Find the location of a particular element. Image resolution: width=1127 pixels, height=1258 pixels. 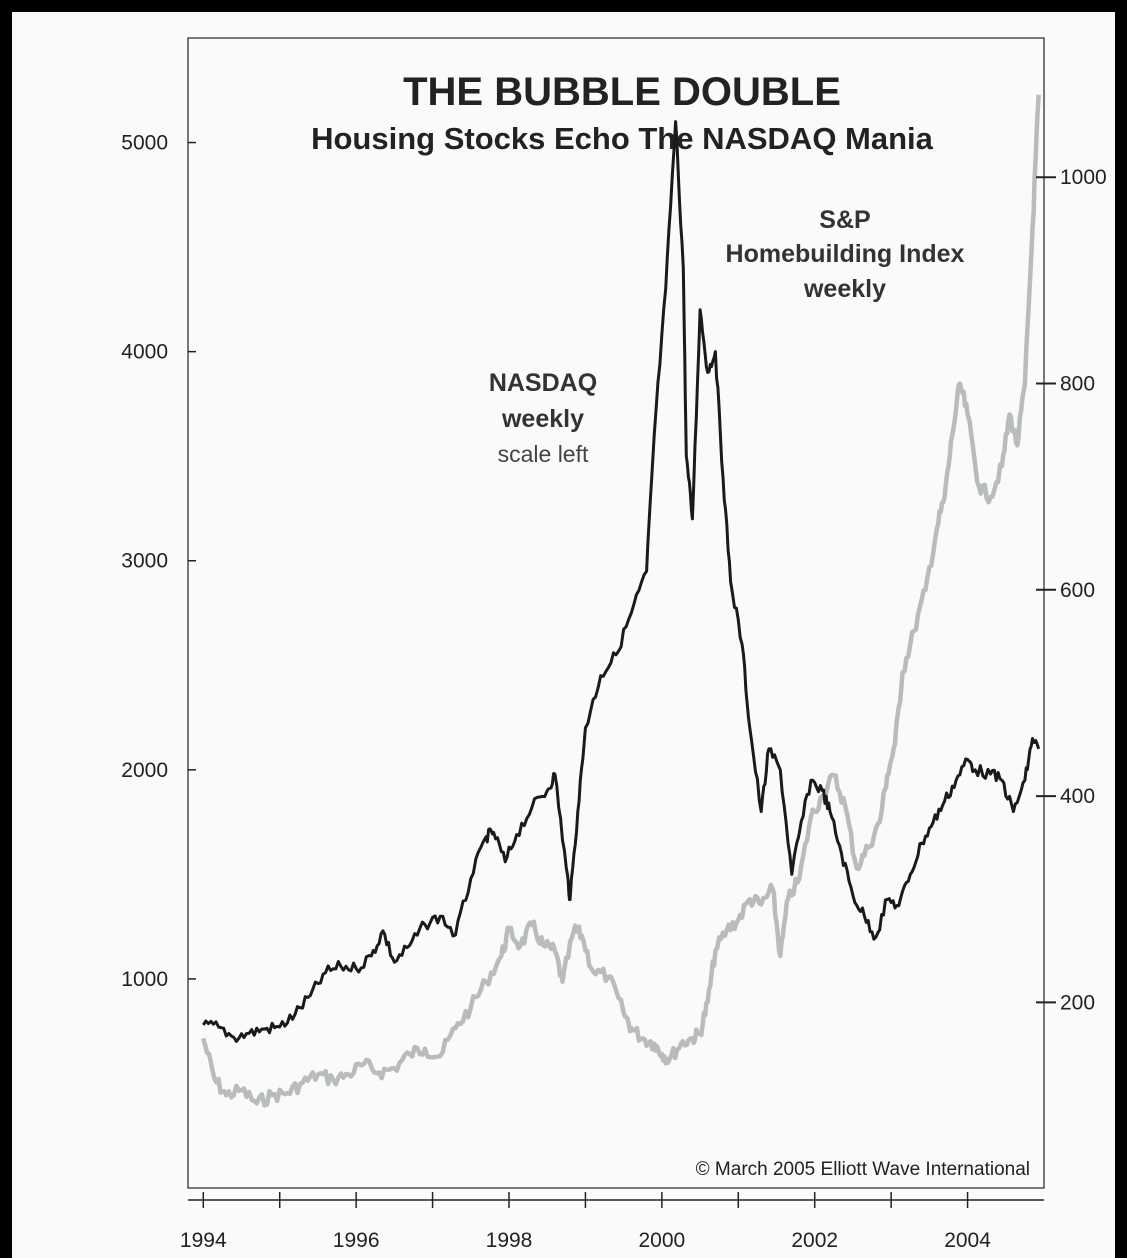

left-tick-label: 3000 is located at coordinates (144, 561).